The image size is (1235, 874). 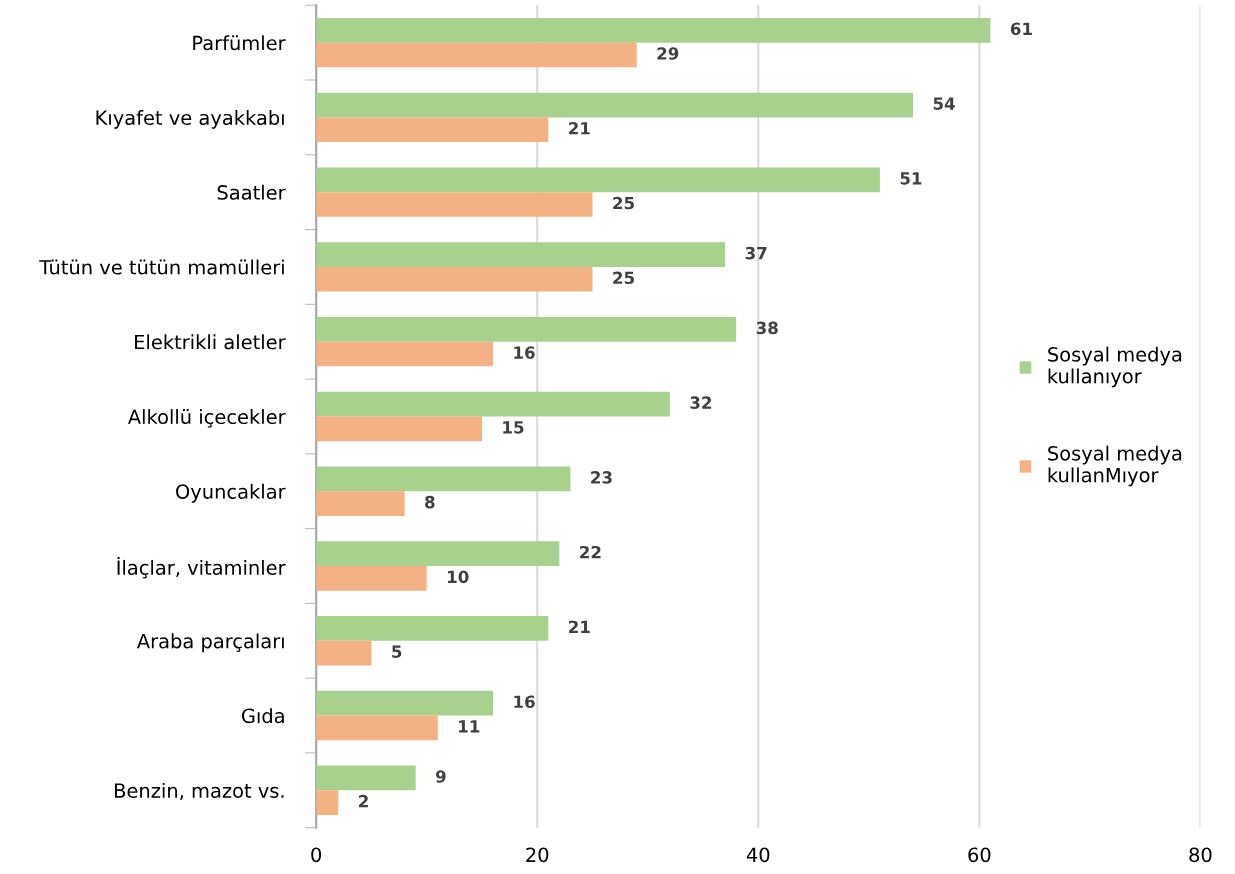 I want to click on y-tick-label: Parfümler, so click(x=239, y=43).